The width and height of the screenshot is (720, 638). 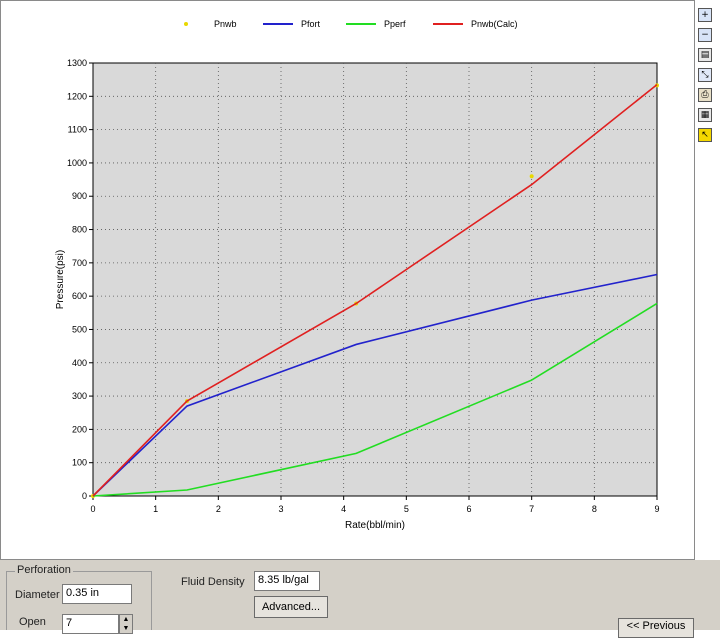 I want to click on y-tick-label: 600, so click(x=79, y=296).